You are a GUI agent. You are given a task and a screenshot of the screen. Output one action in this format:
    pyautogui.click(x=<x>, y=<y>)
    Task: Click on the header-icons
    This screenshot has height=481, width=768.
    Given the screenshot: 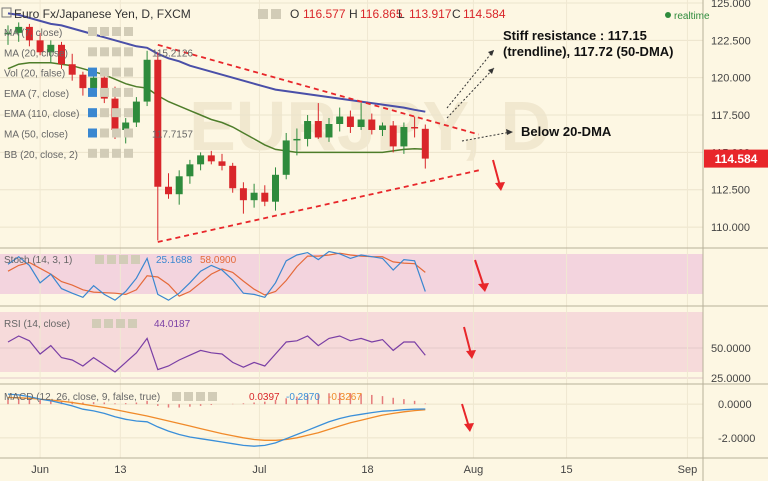 What is the action you would take?
    pyautogui.click(x=269, y=14)
    